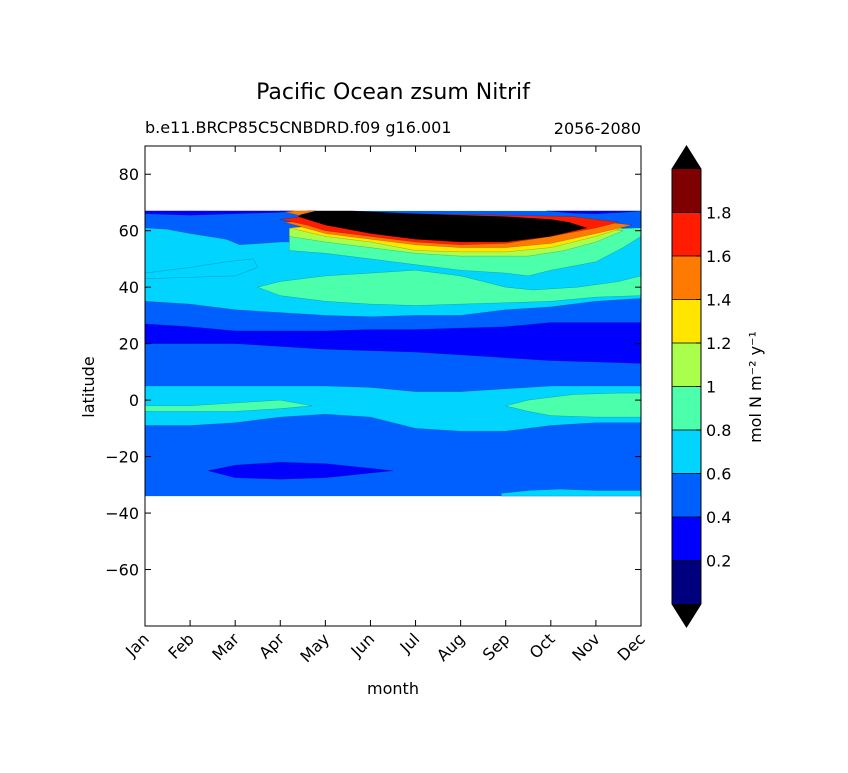 Image resolution: width=848 pixels, height=773 pixels. What do you see at coordinates (718, 256) in the screenshot?
I see `colorbar-tick-label: 1.6` at bounding box center [718, 256].